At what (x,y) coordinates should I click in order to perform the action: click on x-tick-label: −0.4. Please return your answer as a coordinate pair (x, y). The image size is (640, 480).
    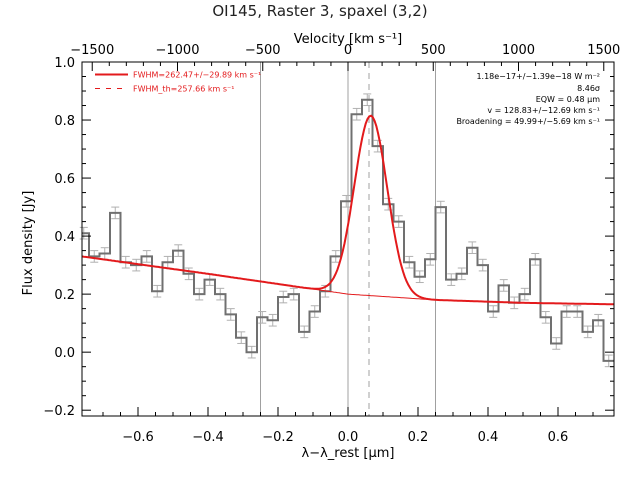
    Looking at the image, I should click on (208, 437).